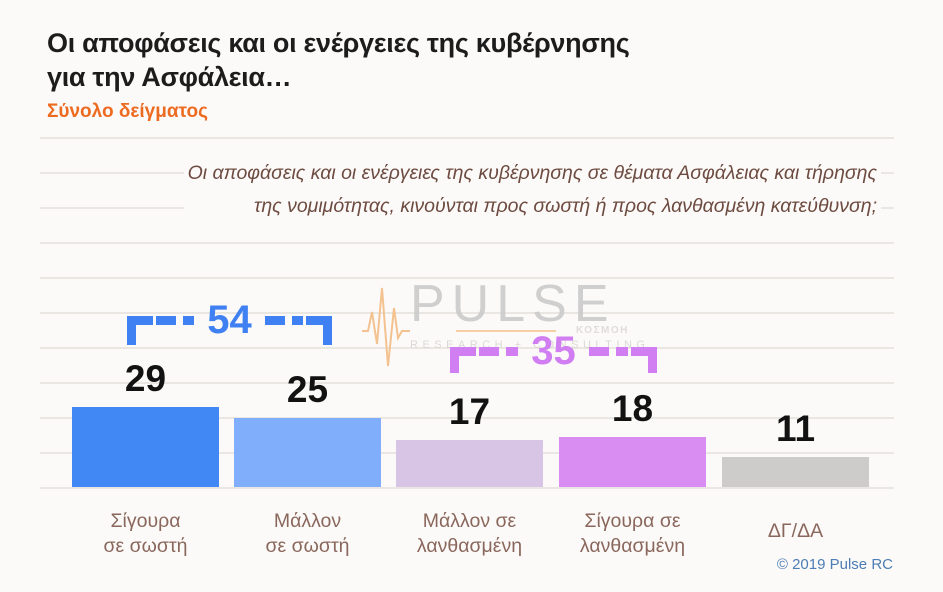  Describe the element at coordinates (307, 389) in the screenshot. I see `bar-value-label: 25` at that location.